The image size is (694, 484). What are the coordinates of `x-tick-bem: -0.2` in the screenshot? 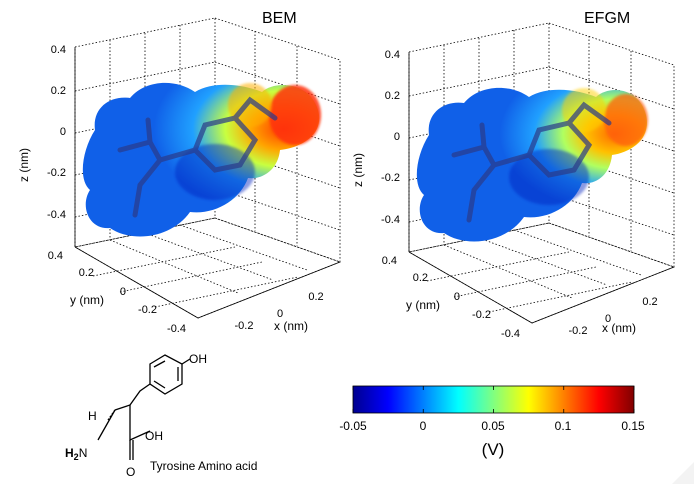 It's located at (244, 326).